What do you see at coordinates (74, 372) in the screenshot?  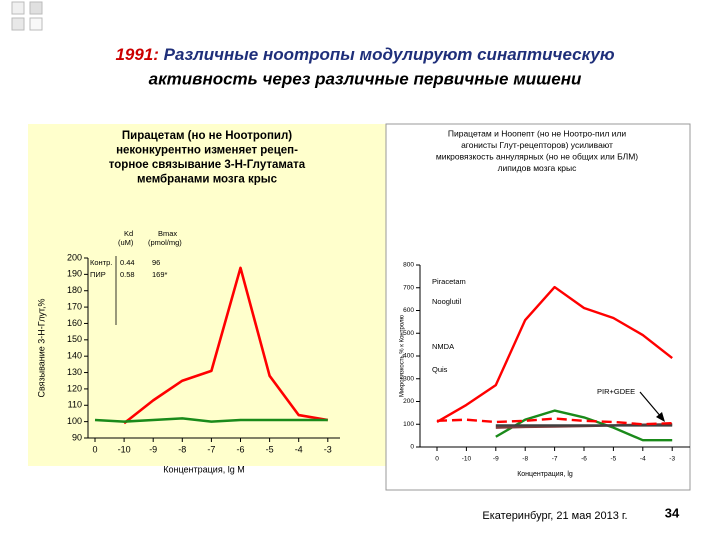 I see `y-tick-label: 130` at bounding box center [74, 372].